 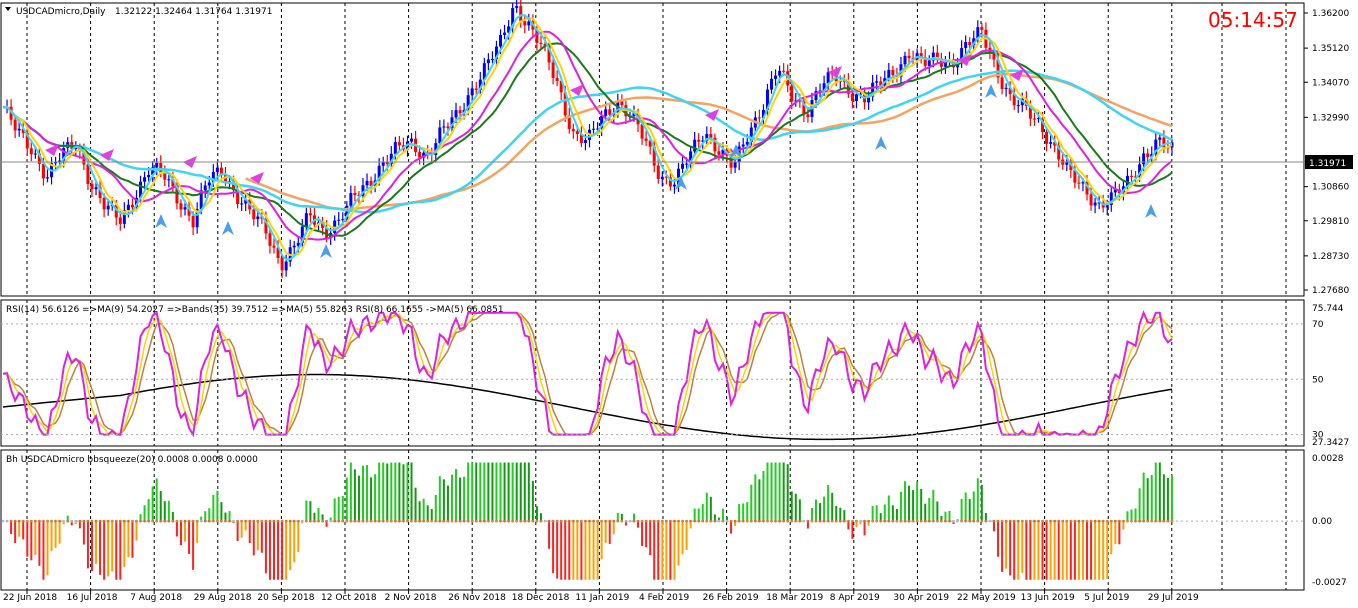 I want to click on y-tick-label: 27.3427, so click(x=1330, y=443).